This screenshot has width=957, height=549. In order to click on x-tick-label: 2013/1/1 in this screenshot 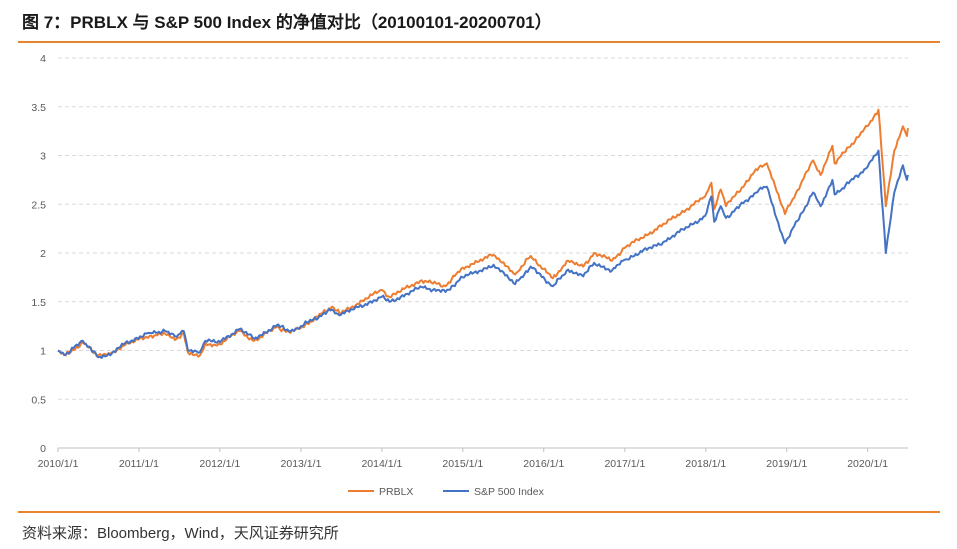, I will do `click(301, 464)`.